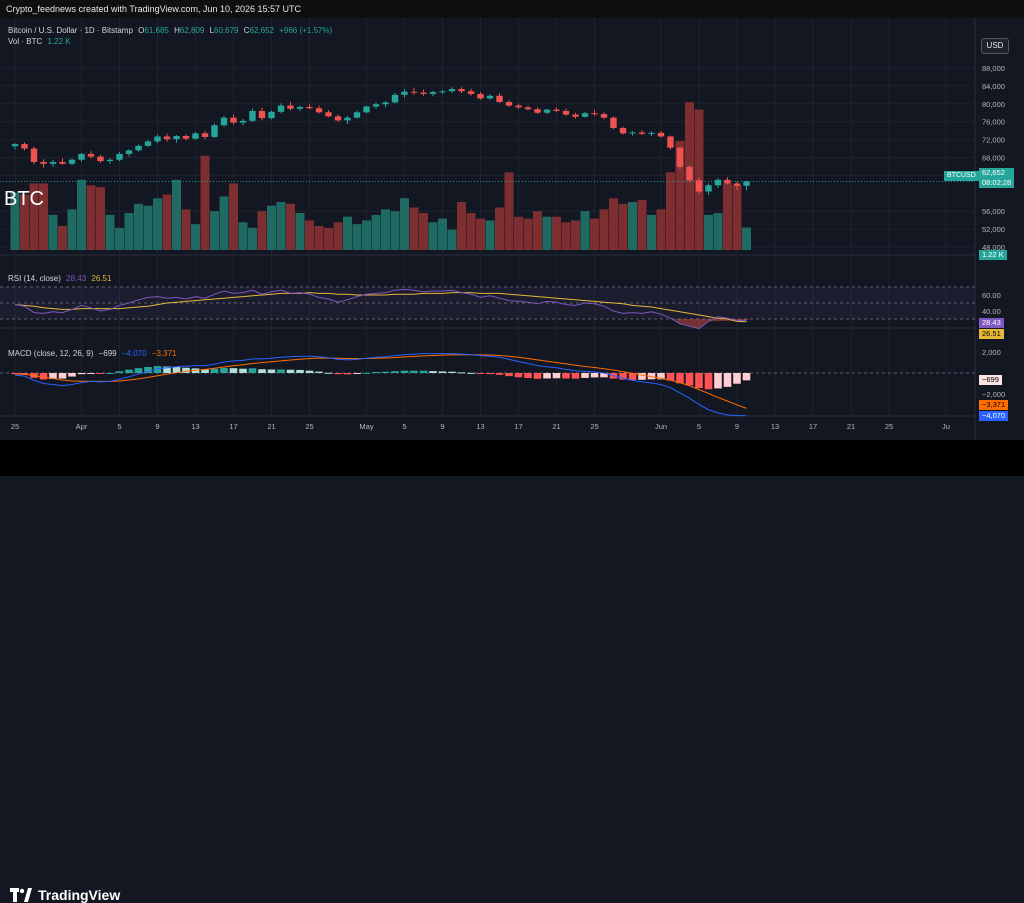 Image resolution: width=1024 pixels, height=903 pixels. I want to click on rsi-value: 28.43, so click(76, 278).